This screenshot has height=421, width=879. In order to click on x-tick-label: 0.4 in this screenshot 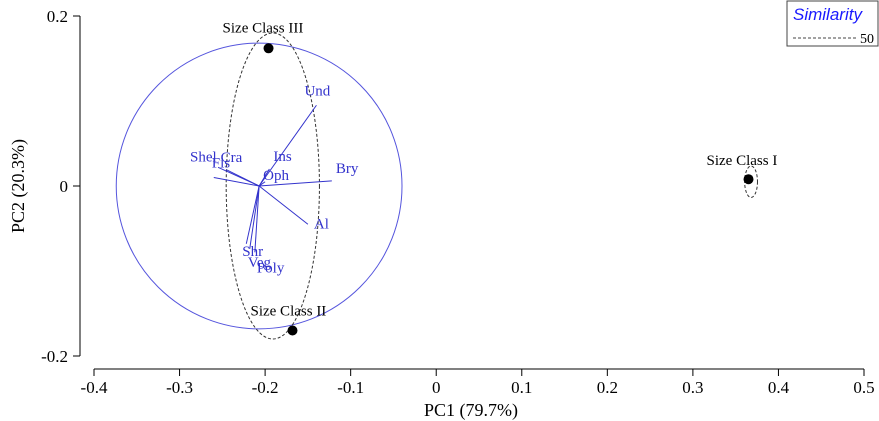, I will do `click(779, 387)`.